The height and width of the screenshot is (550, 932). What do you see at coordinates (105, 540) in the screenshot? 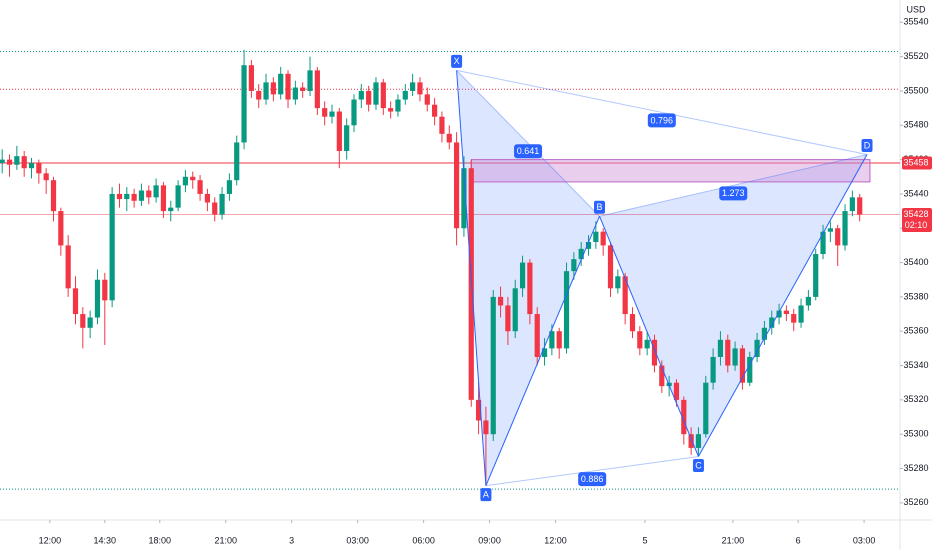
I see `x-tick-label: 14:30` at bounding box center [105, 540].